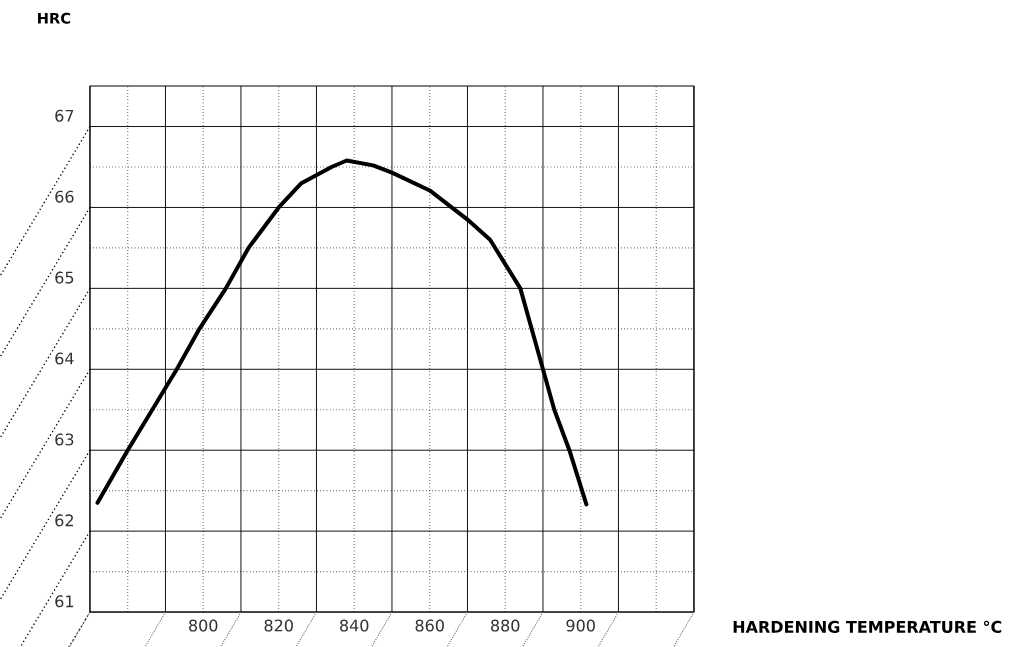 This screenshot has width=1015, height=647. Describe the element at coordinates (64, 439) in the screenshot. I see `y-tick-label: 63` at that location.